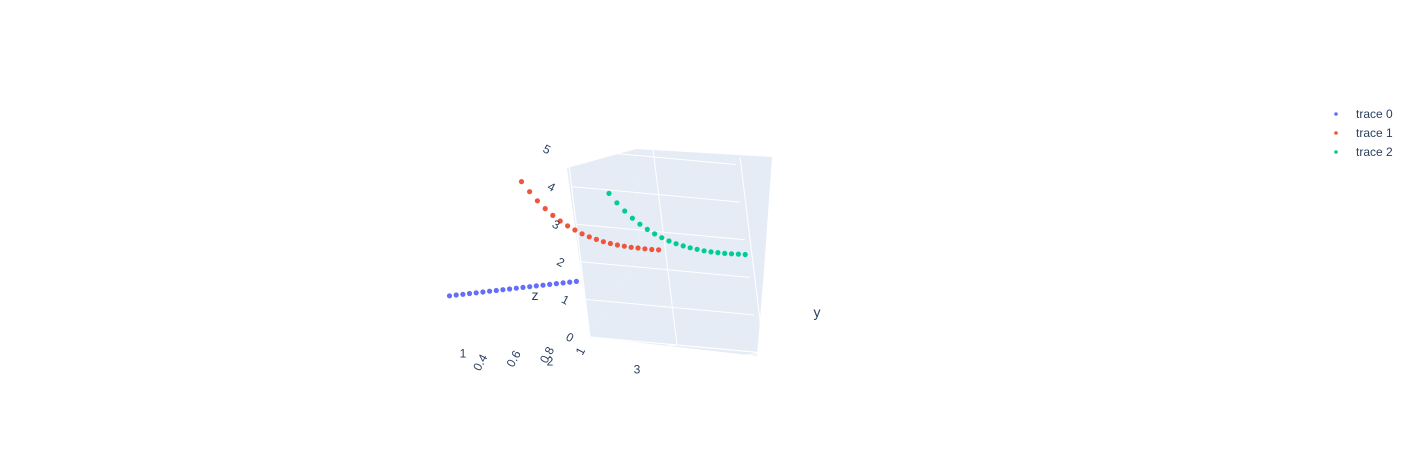  Describe the element at coordinates (637, 370) in the screenshot. I see `y-tick-label: 3` at that location.